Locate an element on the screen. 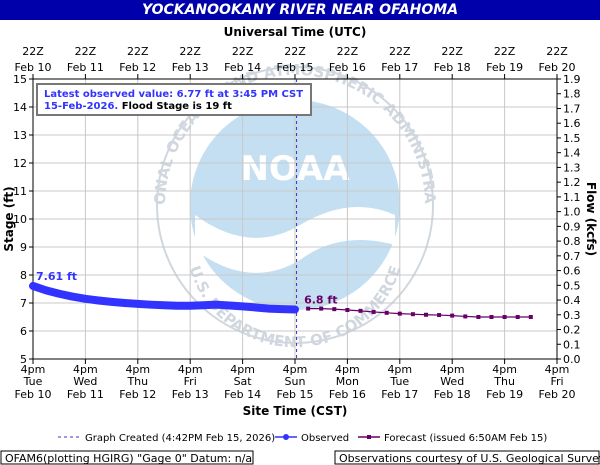  bottom-tick-day: Fri is located at coordinates (556, 381).